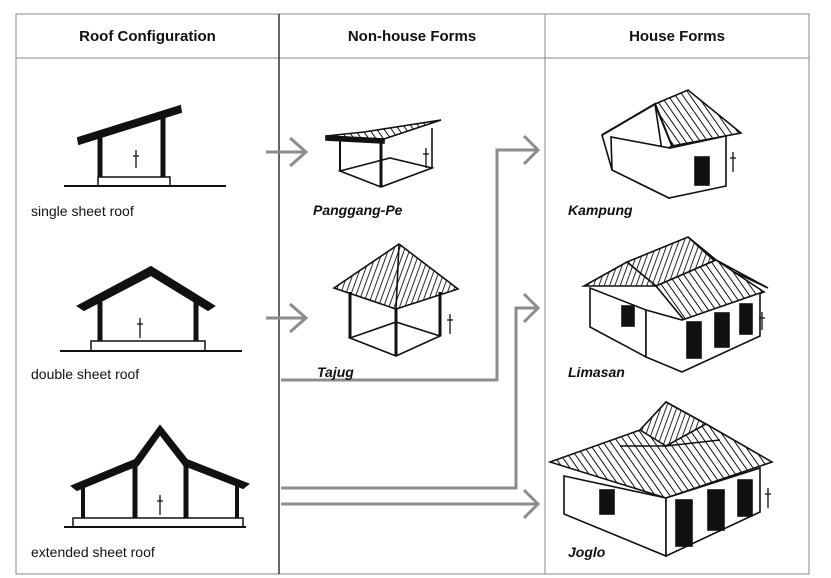 The image size is (831, 578). I want to click on arrow-double-to-tajug, so click(287, 318).